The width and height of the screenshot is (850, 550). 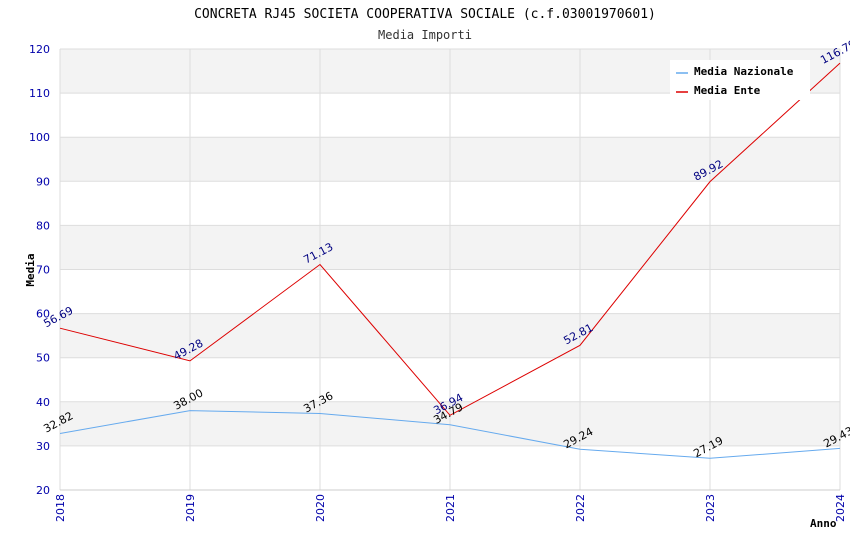 What do you see at coordinates (43, 402) in the screenshot?
I see `y-tick-label: 40` at bounding box center [43, 402].